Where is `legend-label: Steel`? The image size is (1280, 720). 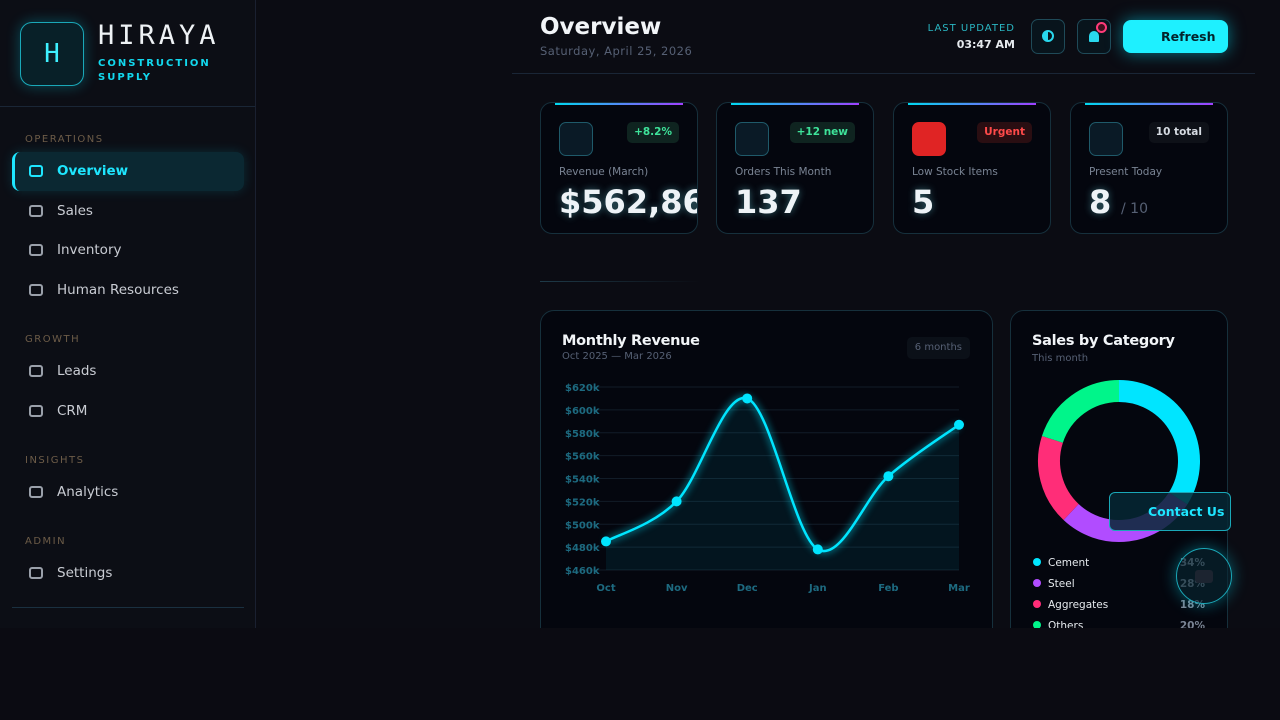
legend-label: Steel is located at coordinates (1061, 584).